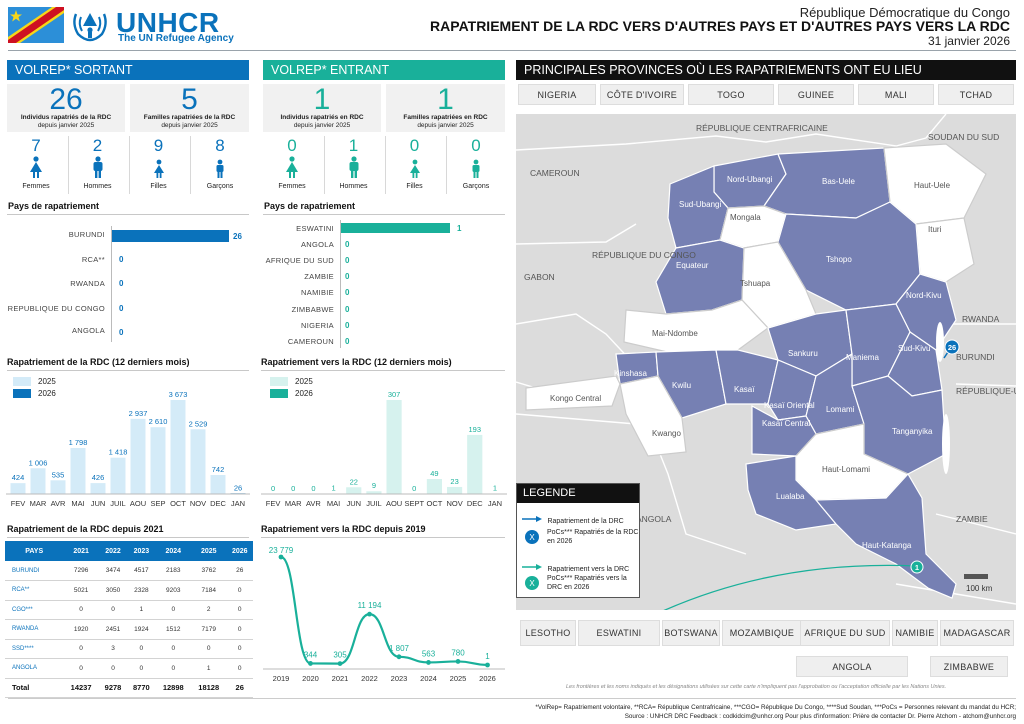  What do you see at coordinates (580, 567) in the screenshot?
I see `legend-row: Rapatriement vers la DRC` at bounding box center [580, 567].